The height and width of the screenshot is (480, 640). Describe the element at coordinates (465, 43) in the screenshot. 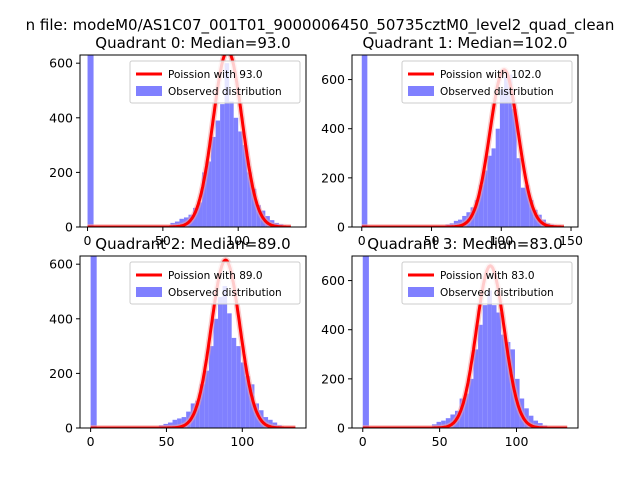

I see `panel-title: Quadrant 1: Median=102.0` at that location.